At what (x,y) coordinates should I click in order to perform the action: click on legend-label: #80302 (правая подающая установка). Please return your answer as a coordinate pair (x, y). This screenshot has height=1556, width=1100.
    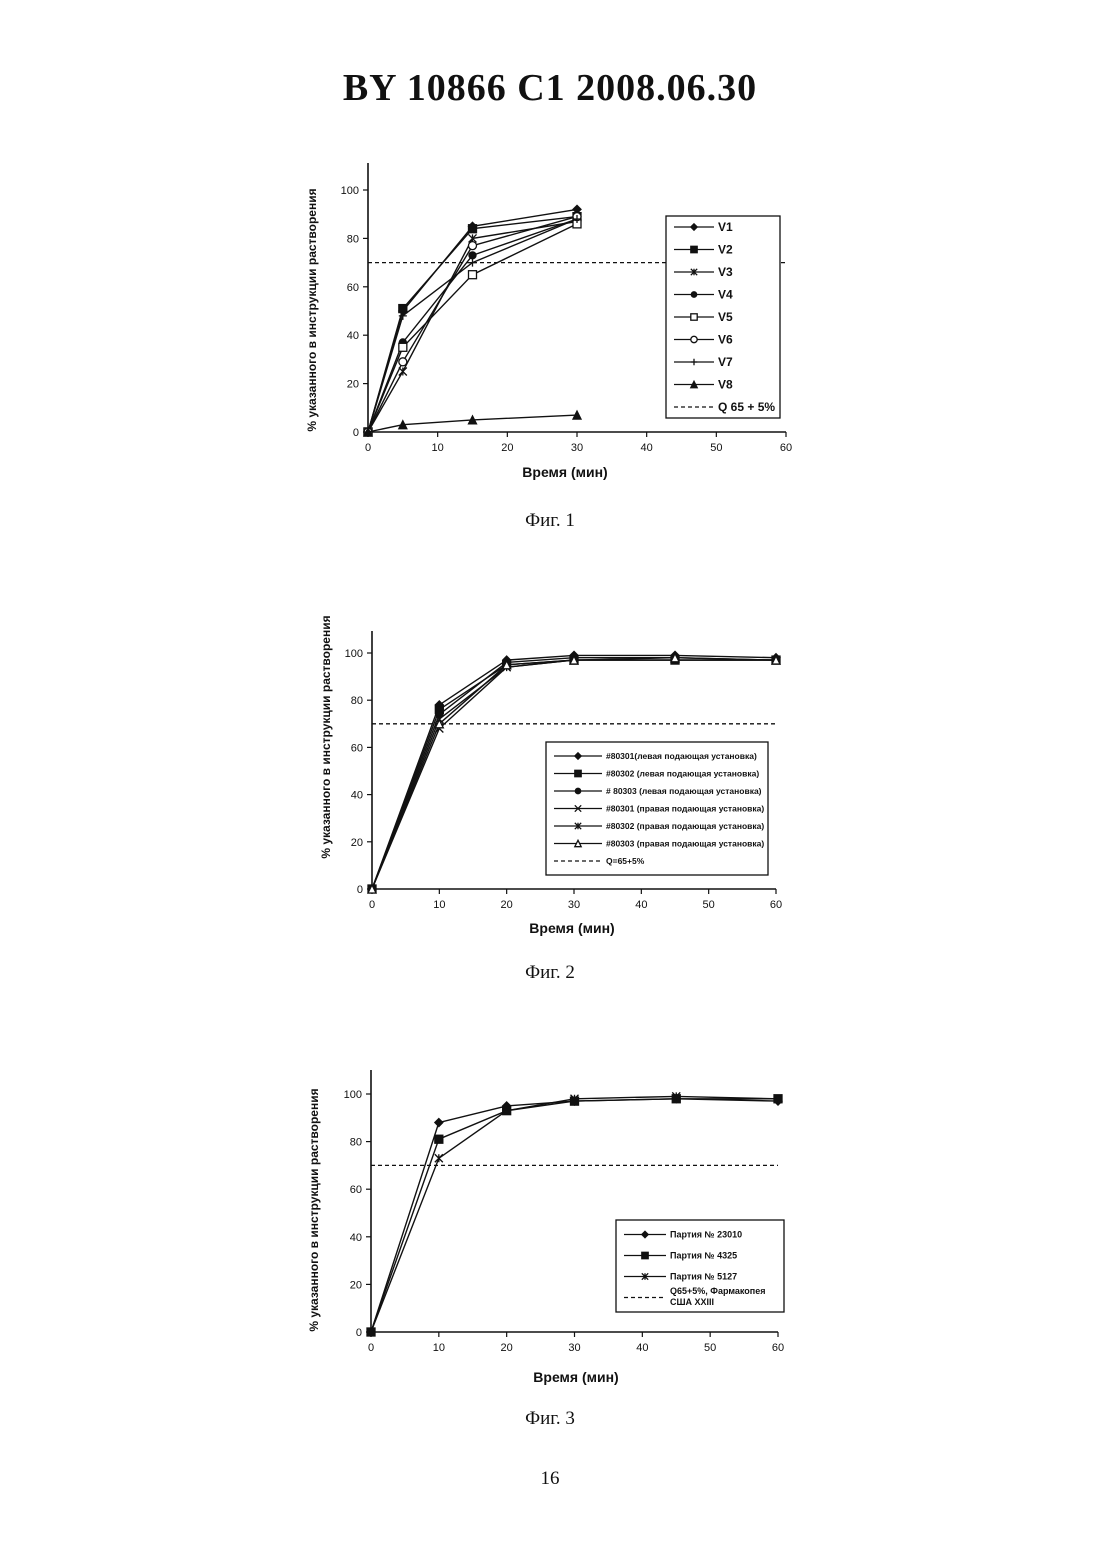
    Looking at the image, I should click on (685, 826).